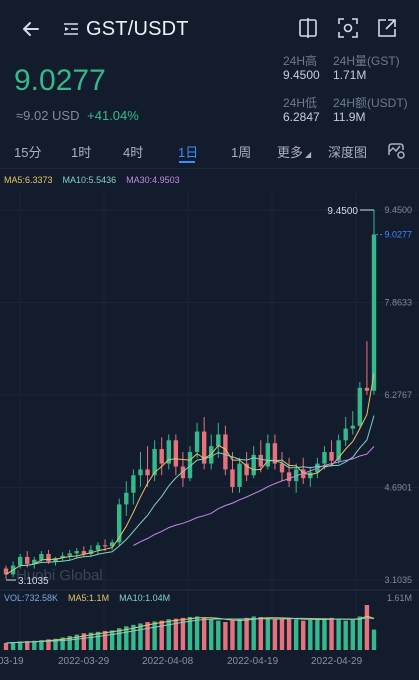  What do you see at coordinates (399, 598) in the screenshot?
I see `volume-max-label: 1.61M` at bounding box center [399, 598].